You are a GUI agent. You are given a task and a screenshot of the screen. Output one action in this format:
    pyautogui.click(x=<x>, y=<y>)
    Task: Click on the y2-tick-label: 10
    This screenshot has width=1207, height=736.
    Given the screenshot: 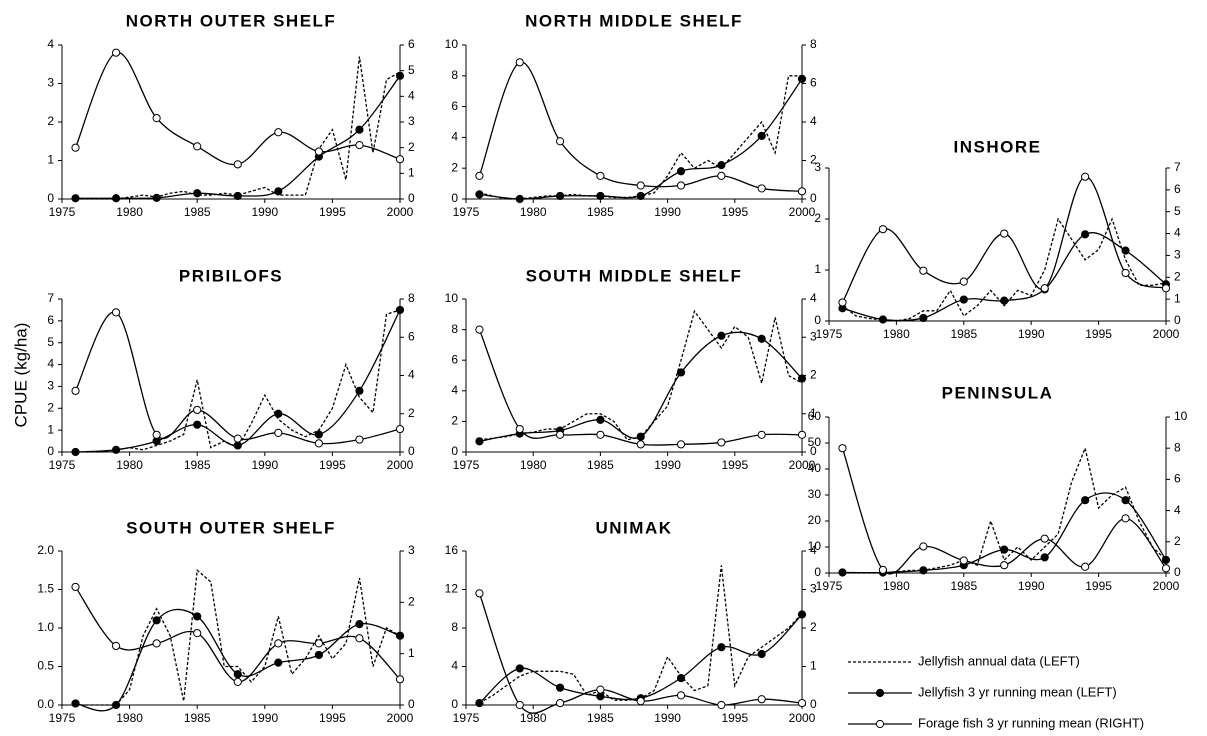 What is the action you would take?
    pyautogui.click(x=1181, y=416)
    